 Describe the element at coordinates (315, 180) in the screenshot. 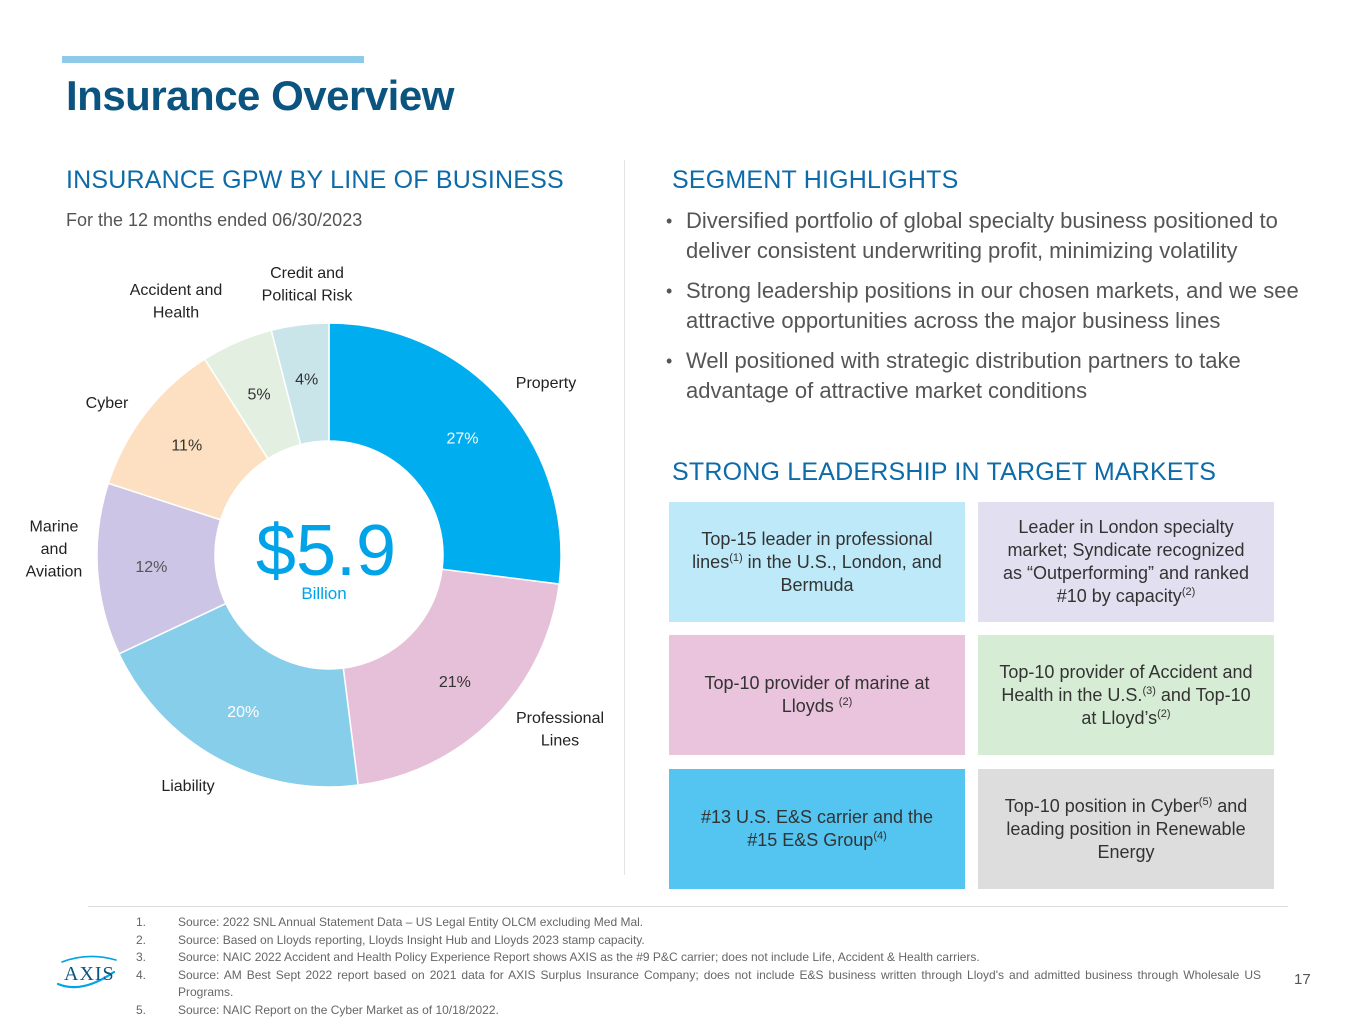

I see `gpw-section-heading: INSURANCE GPW BY LINE OF BUSINESS` at that location.